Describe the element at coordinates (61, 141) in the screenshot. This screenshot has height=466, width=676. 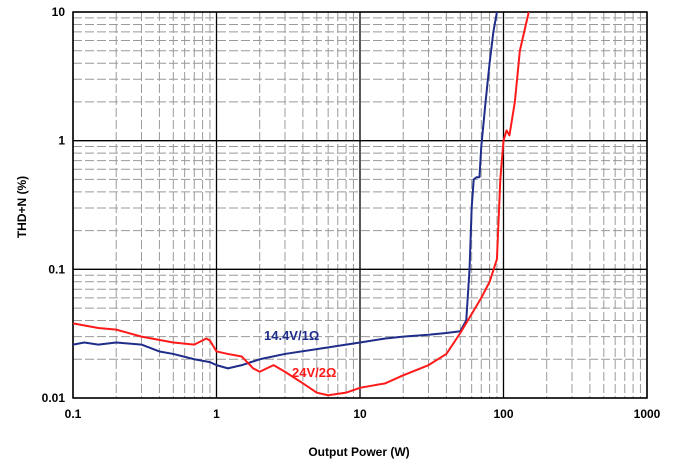
I see `y-tick-label: 1` at that location.